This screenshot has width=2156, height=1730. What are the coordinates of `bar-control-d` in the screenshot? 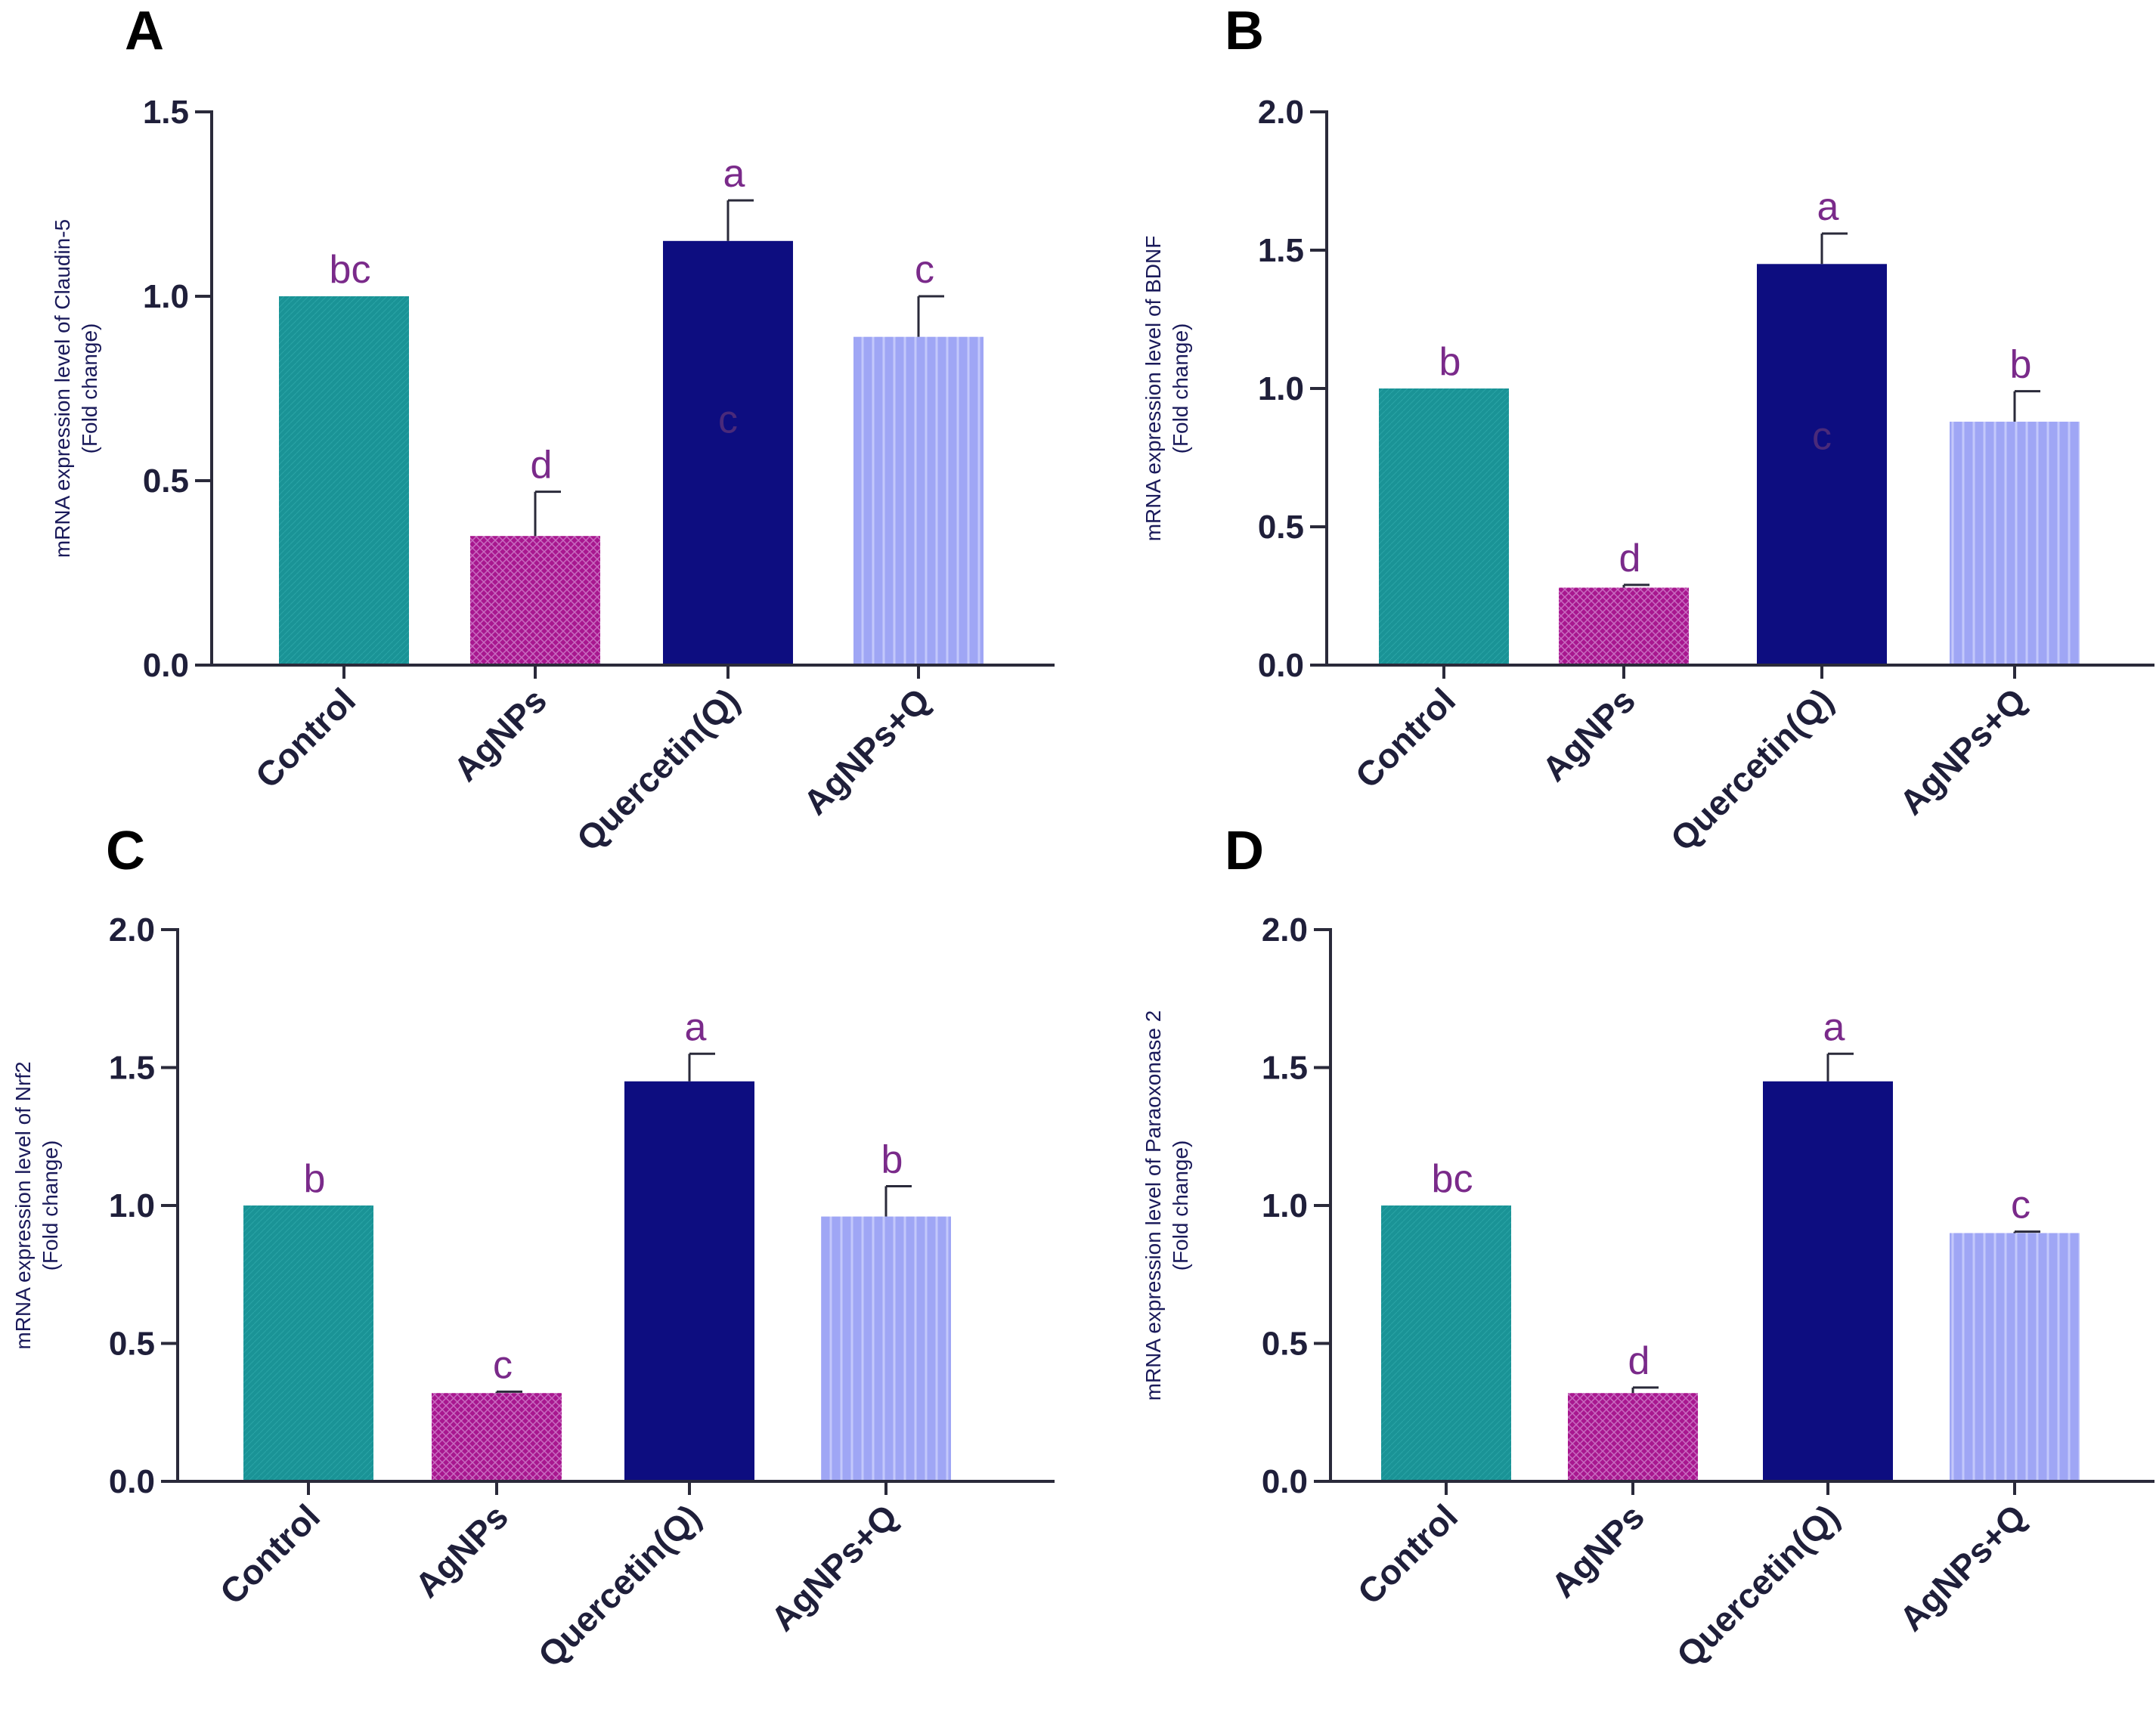 It's located at (1446, 1343).